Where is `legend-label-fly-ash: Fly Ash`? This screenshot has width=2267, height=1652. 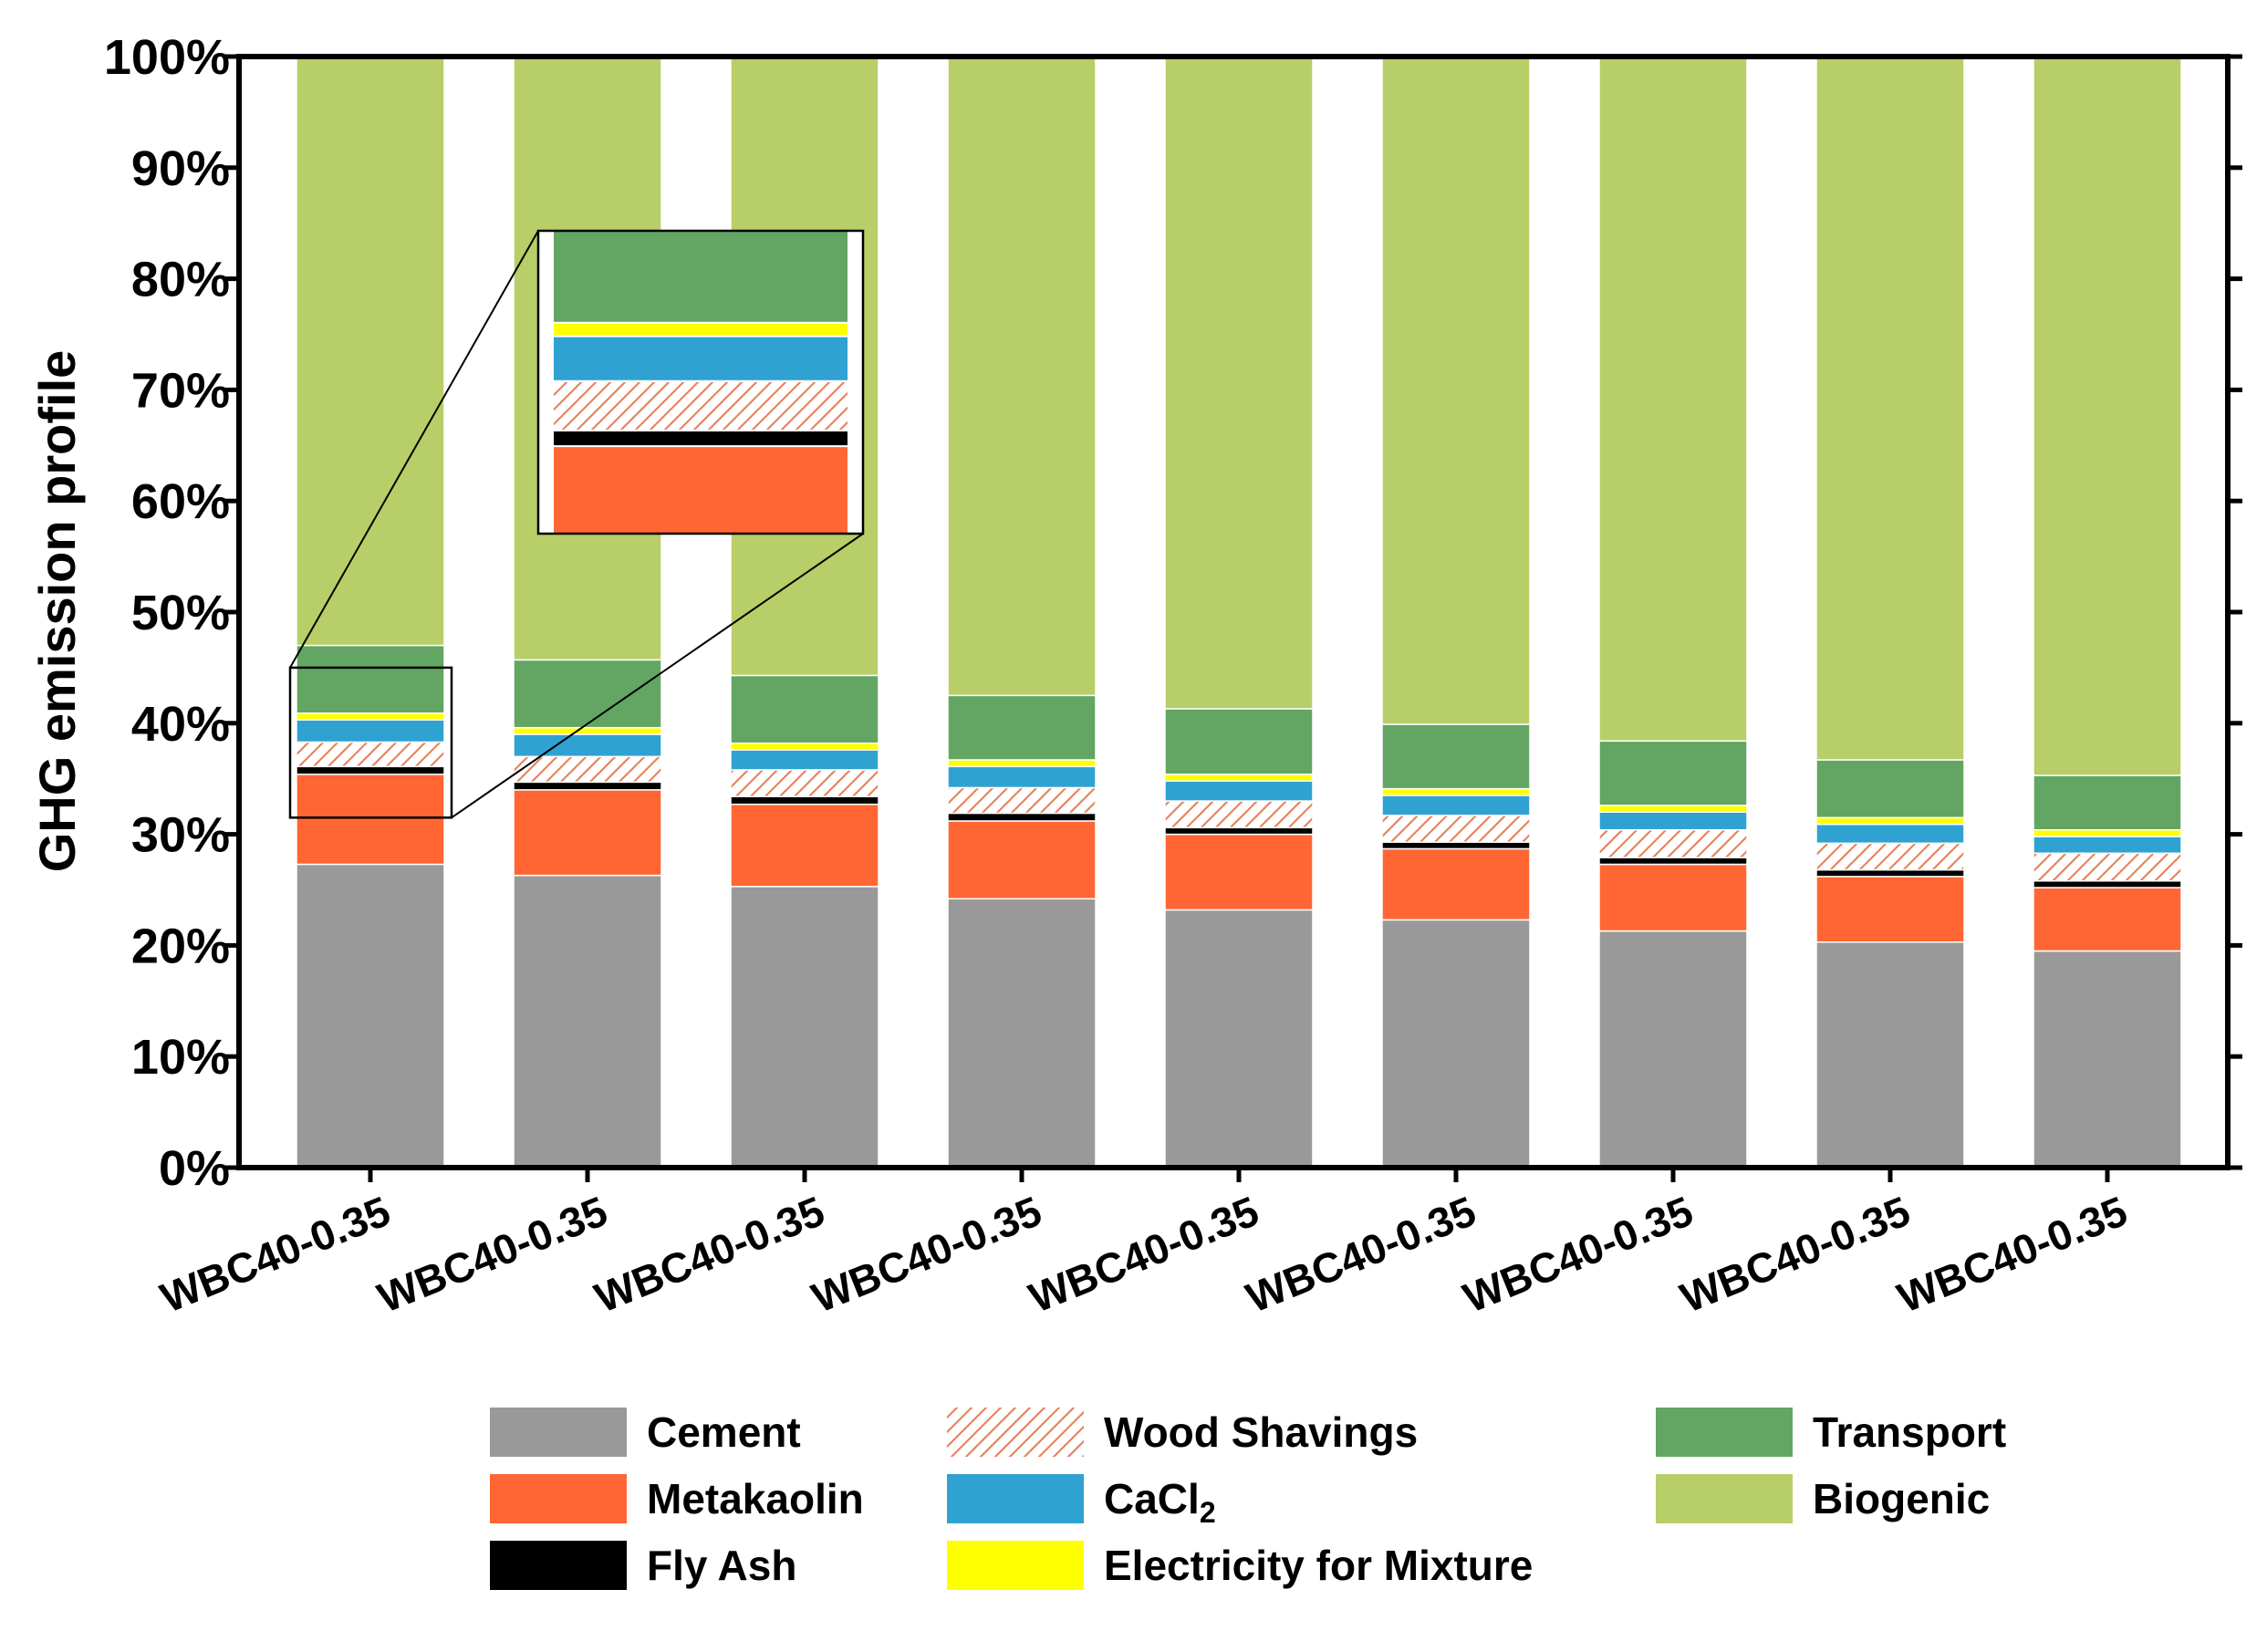 legend-label-fly-ash: Fly Ash is located at coordinates (721, 1565).